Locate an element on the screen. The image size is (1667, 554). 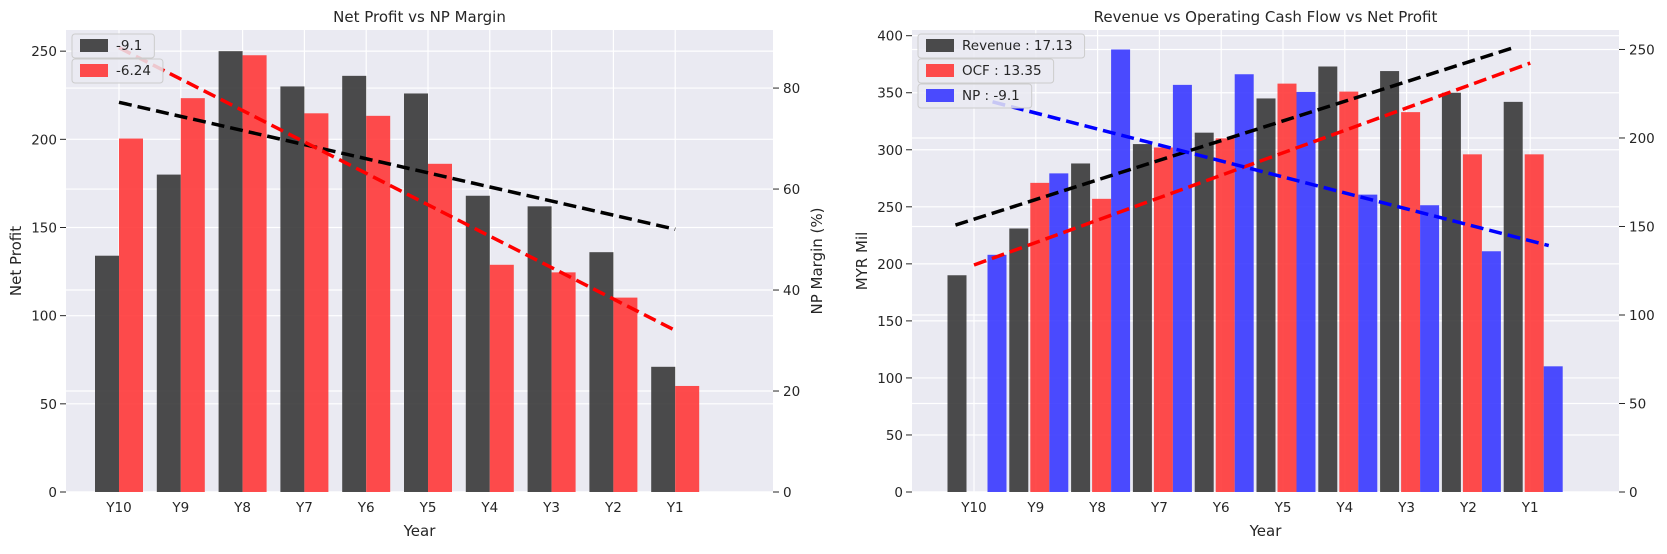
y2-tick-label: 20 is located at coordinates (791, 392).